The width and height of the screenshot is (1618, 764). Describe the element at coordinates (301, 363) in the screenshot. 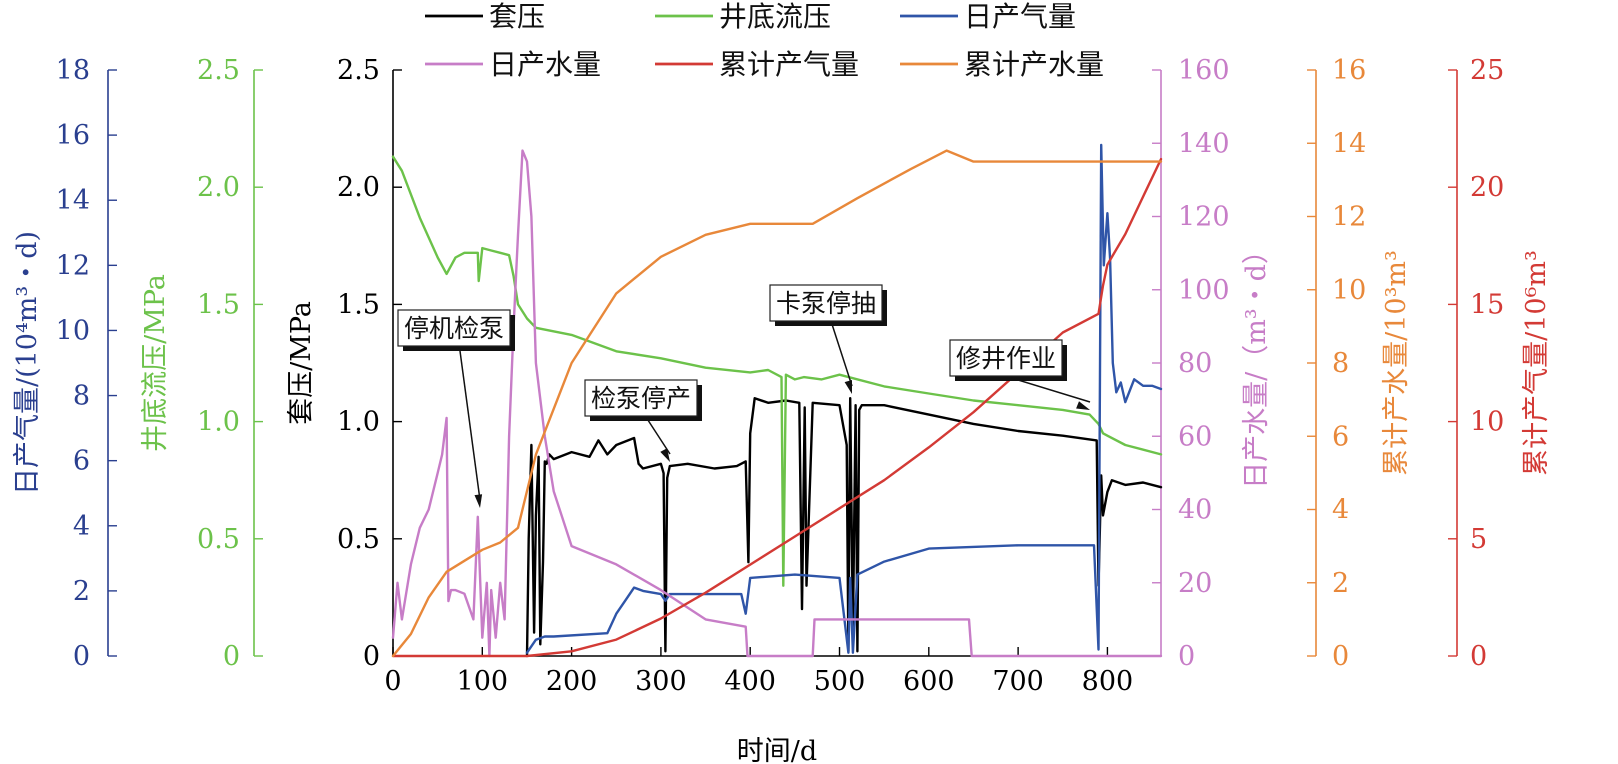

I see `casing-axis-title: 套压/MPa` at that location.